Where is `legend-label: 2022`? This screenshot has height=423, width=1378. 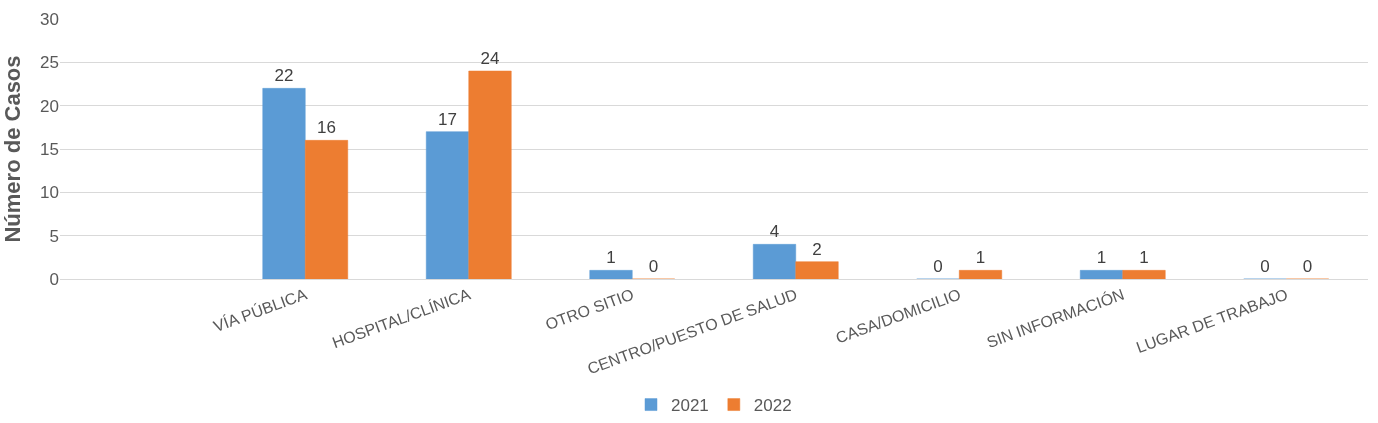
legend-label: 2022 is located at coordinates (772, 406).